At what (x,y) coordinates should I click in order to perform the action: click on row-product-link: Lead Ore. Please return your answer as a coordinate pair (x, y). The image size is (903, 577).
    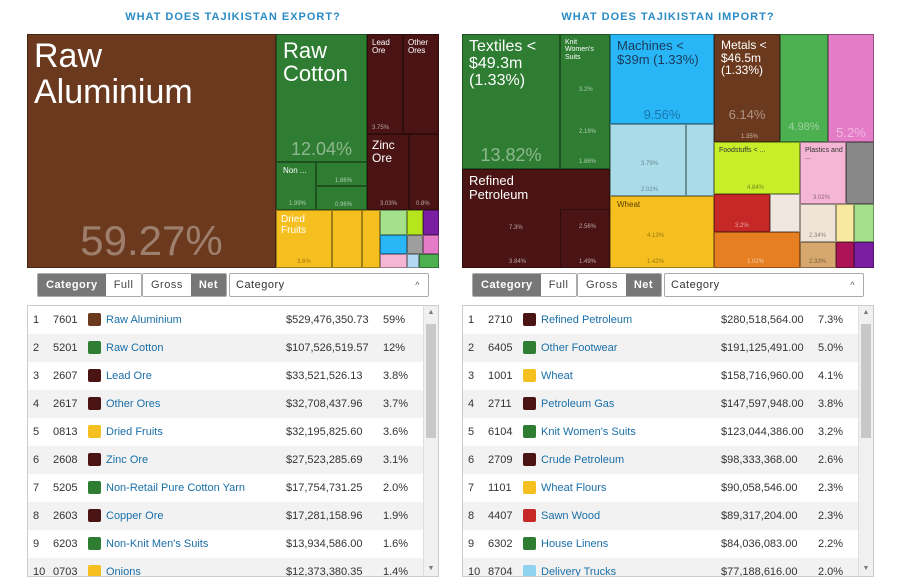
    Looking at the image, I should click on (129, 376).